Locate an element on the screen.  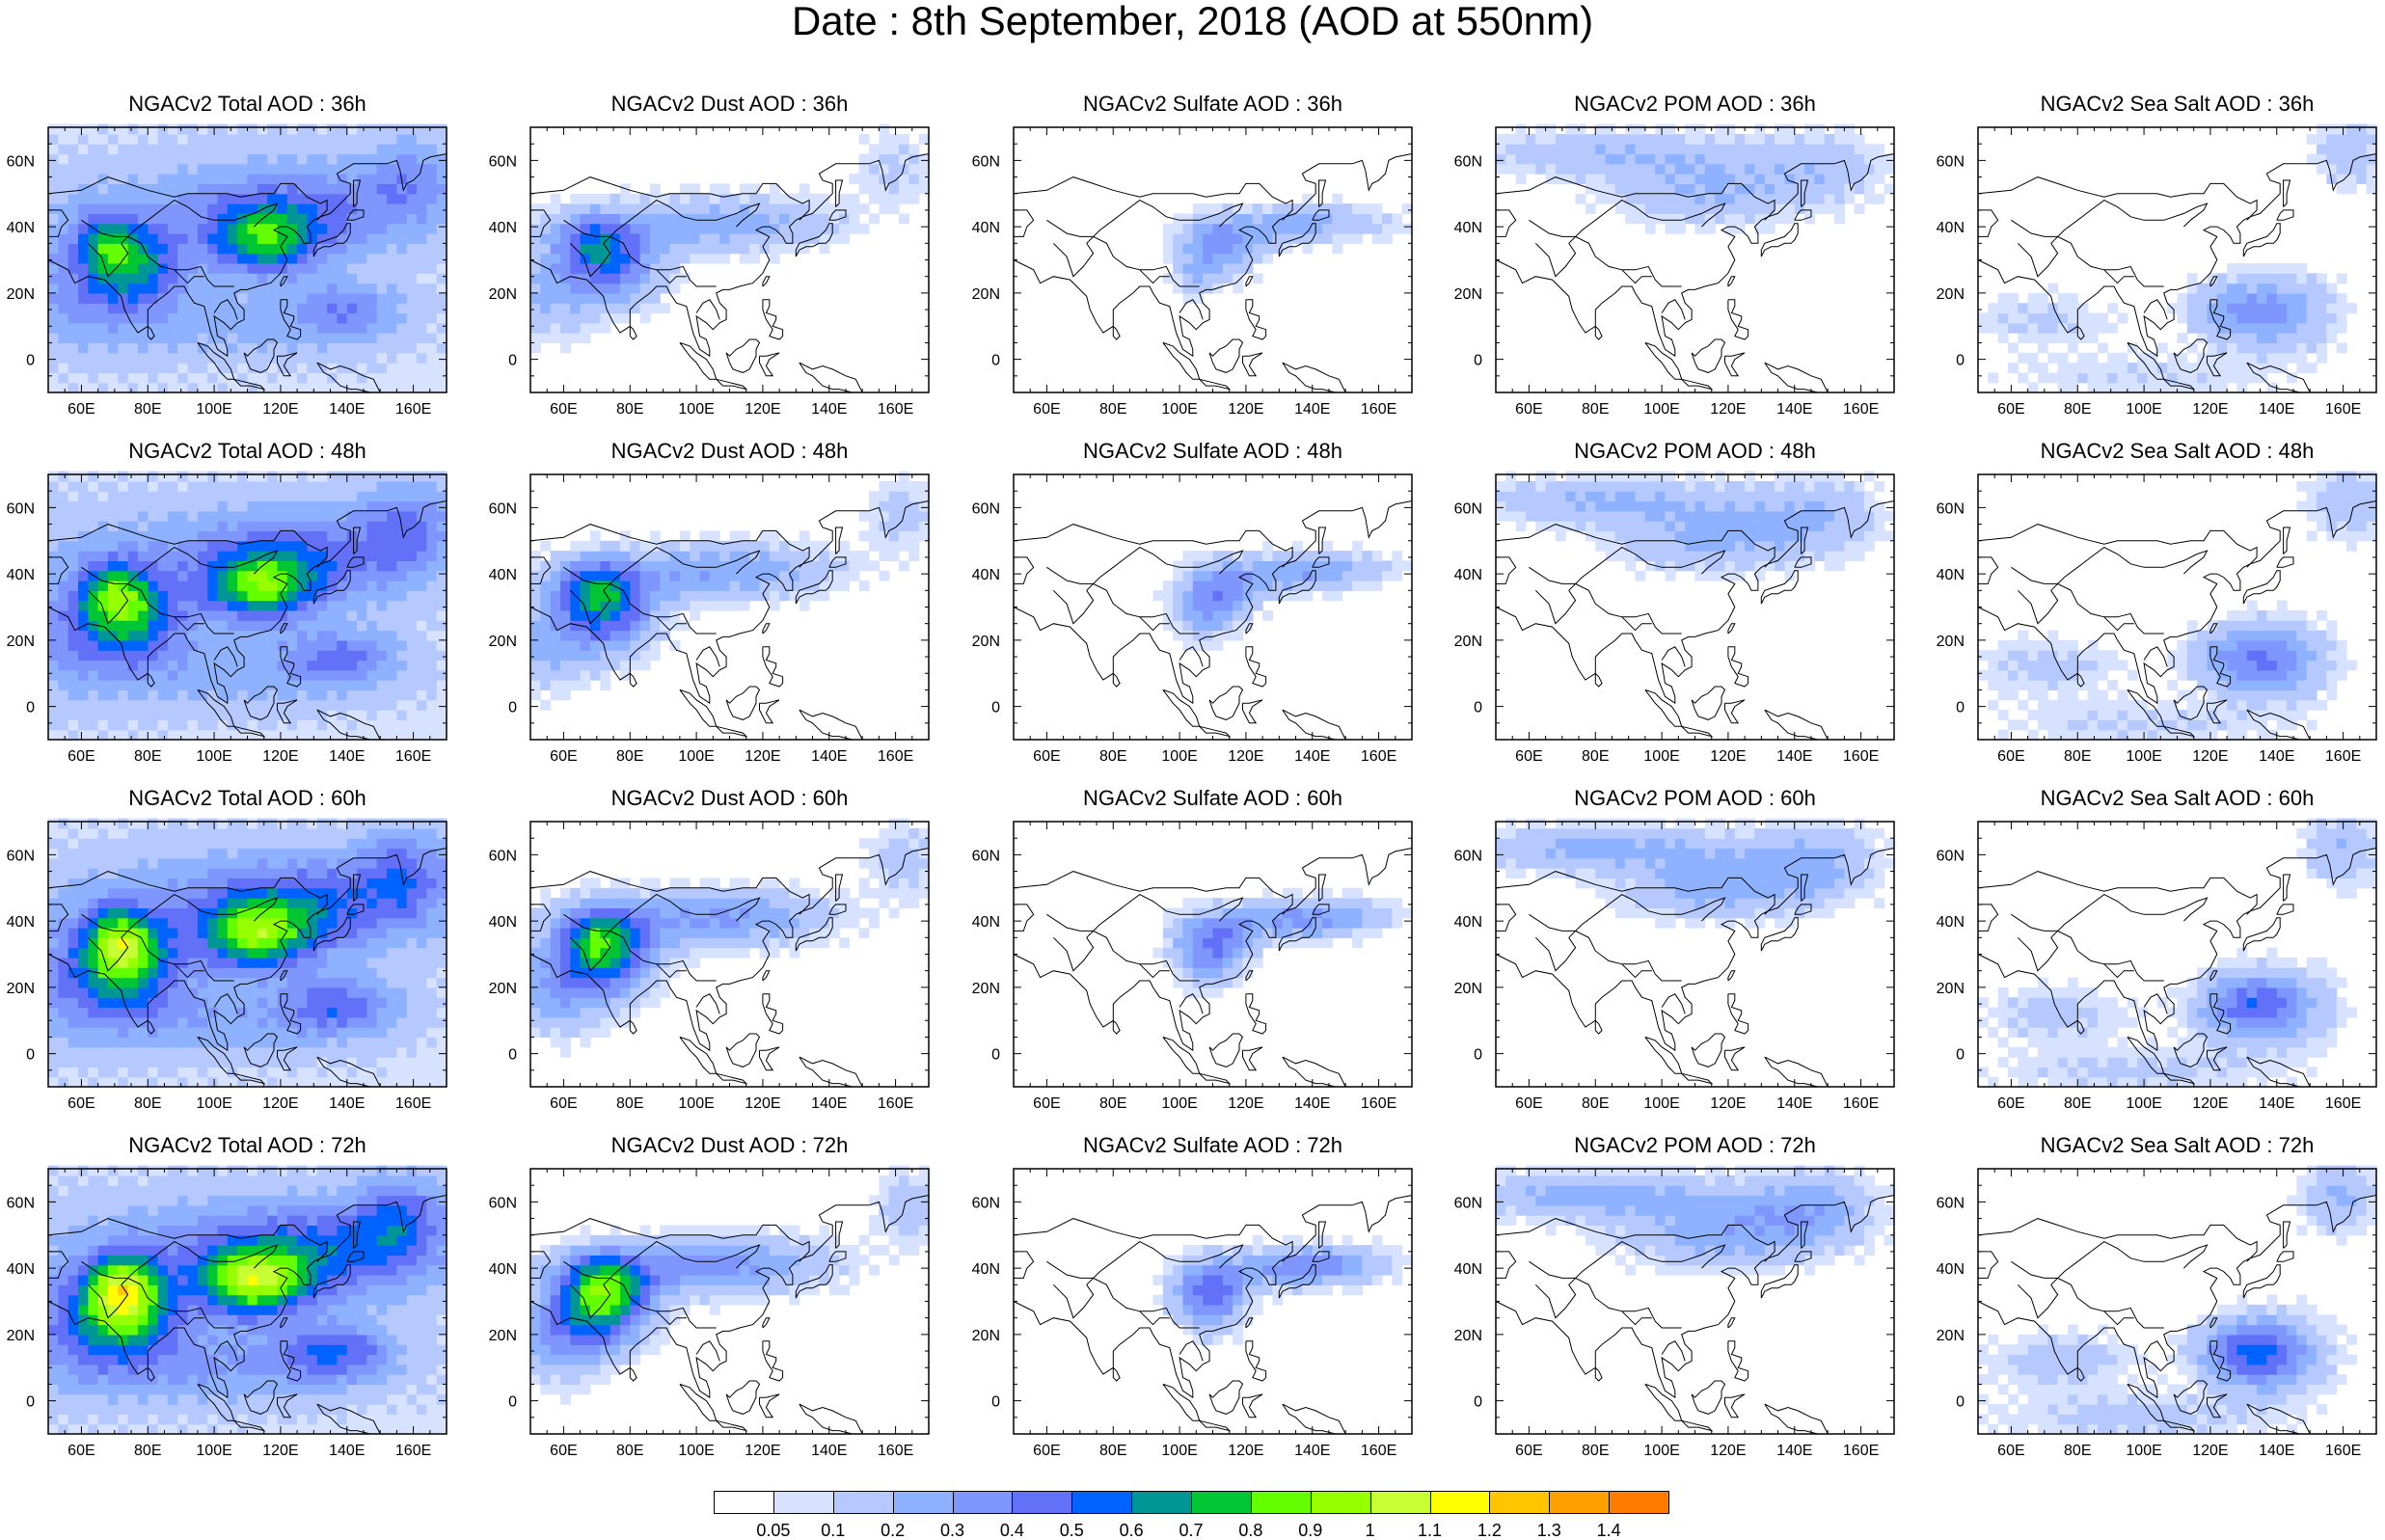
colorbar is located at coordinates (1191, 1503).